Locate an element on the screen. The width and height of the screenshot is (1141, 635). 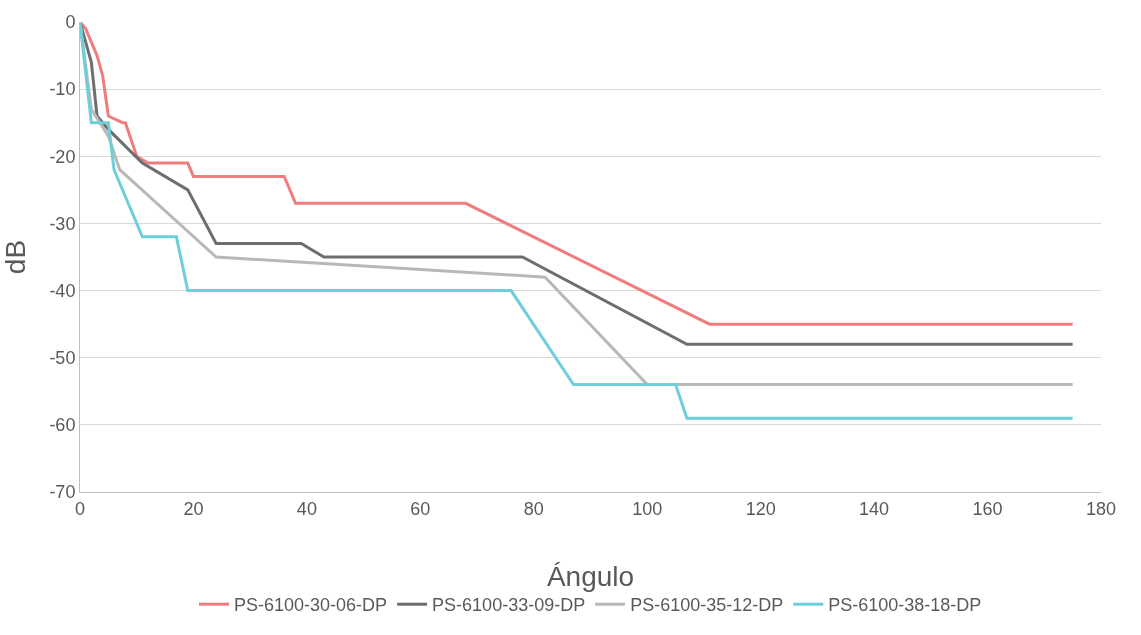
y-tick-label: -30 is located at coordinates (62, 223).